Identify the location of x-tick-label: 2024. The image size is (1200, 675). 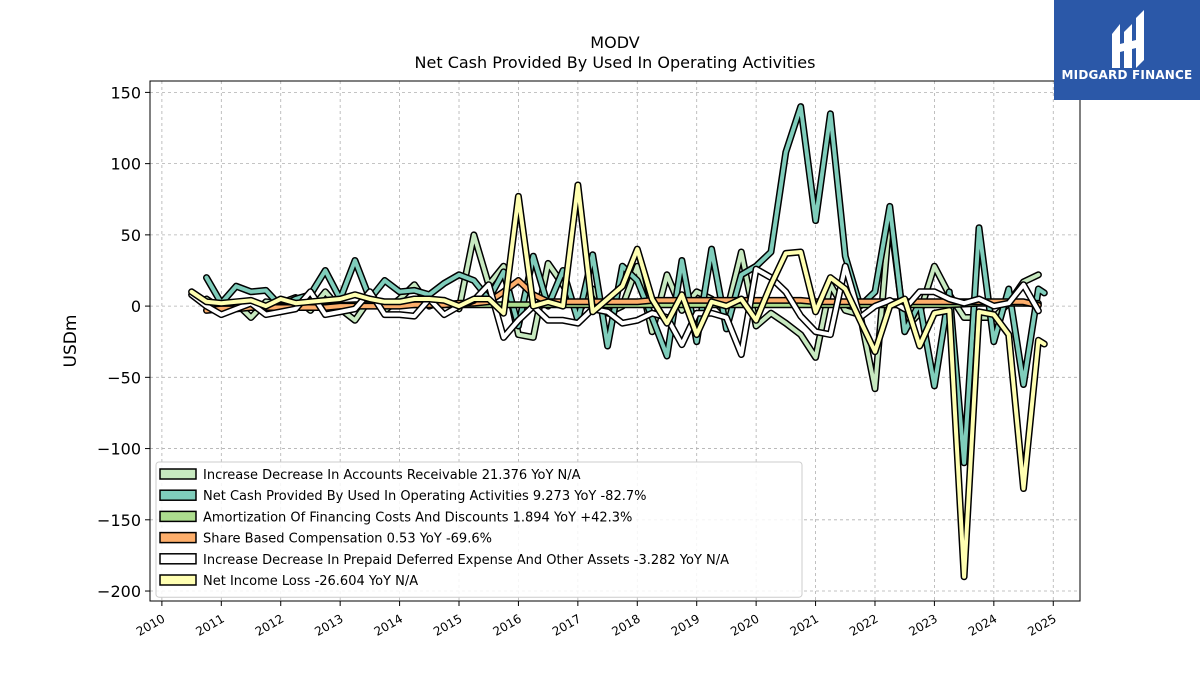
(982, 624).